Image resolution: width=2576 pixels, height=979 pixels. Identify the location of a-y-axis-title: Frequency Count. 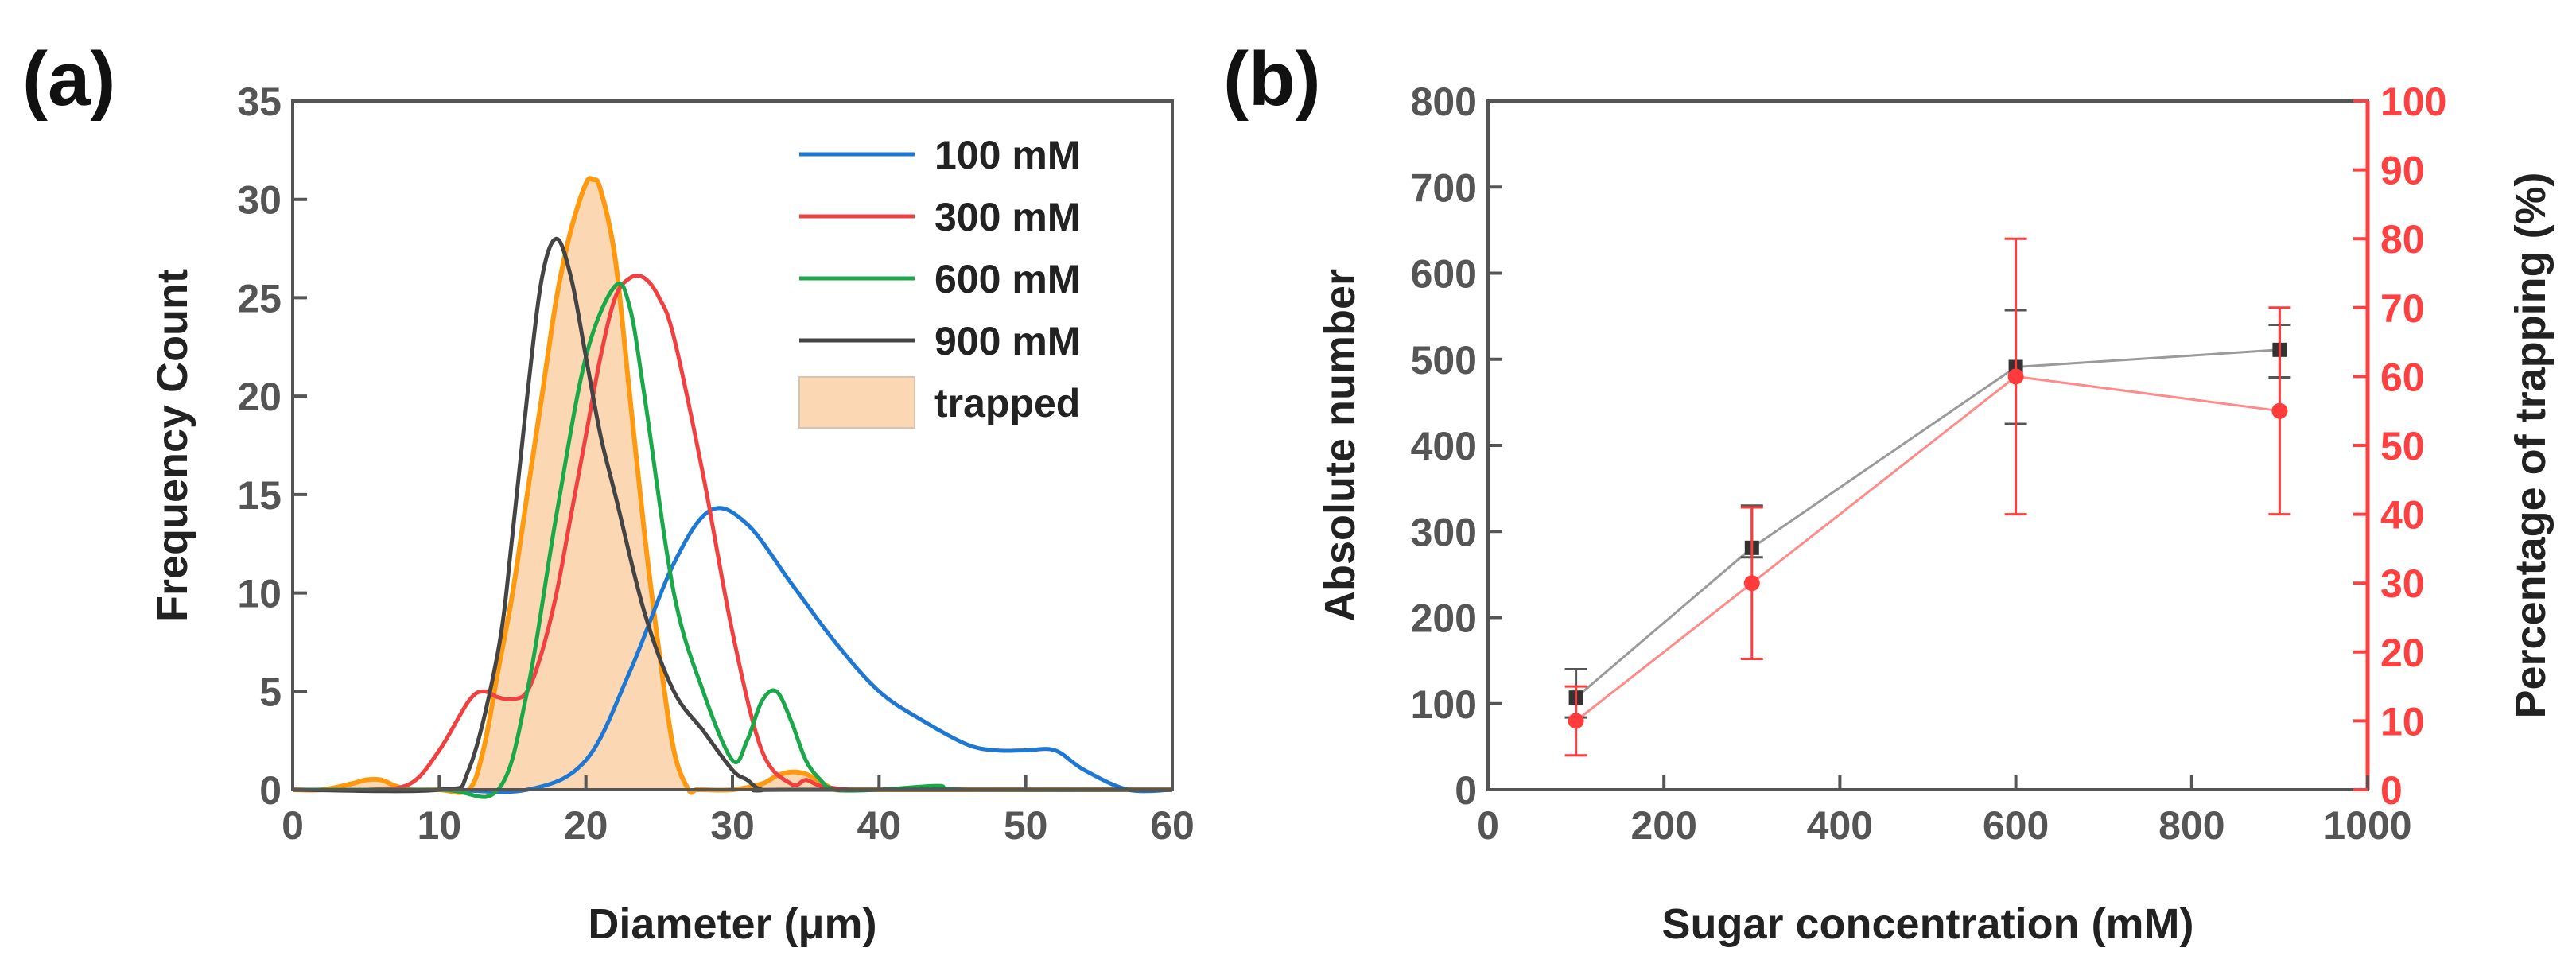
(172, 446).